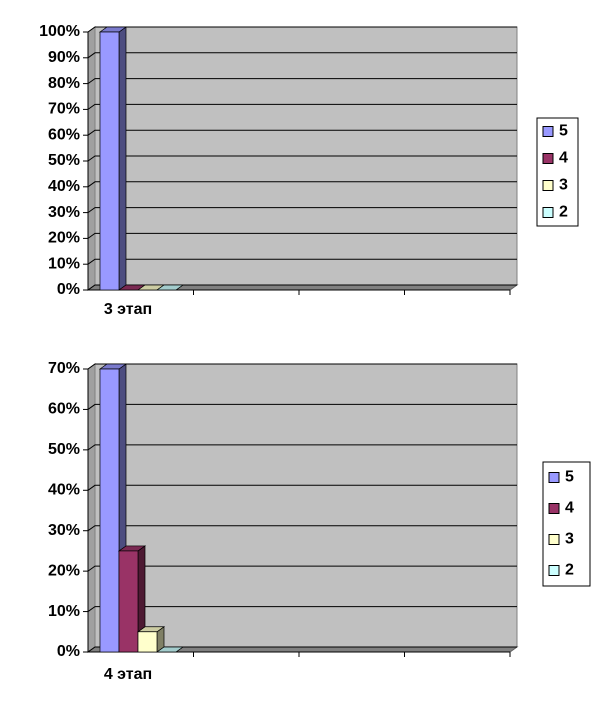  What do you see at coordinates (64, 83) in the screenshot?
I see `y-tick-label: 80%` at bounding box center [64, 83].